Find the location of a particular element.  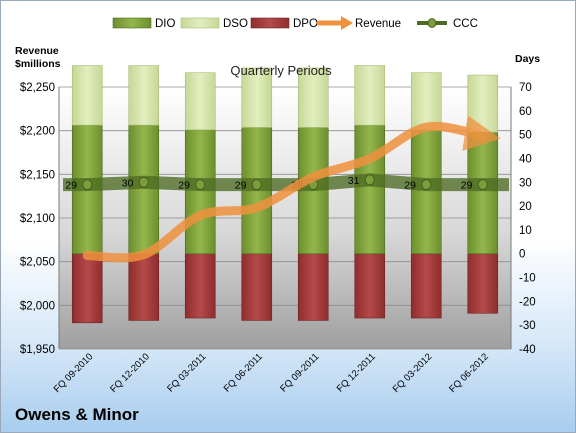

legend-ccc-marker is located at coordinates (432, 23).